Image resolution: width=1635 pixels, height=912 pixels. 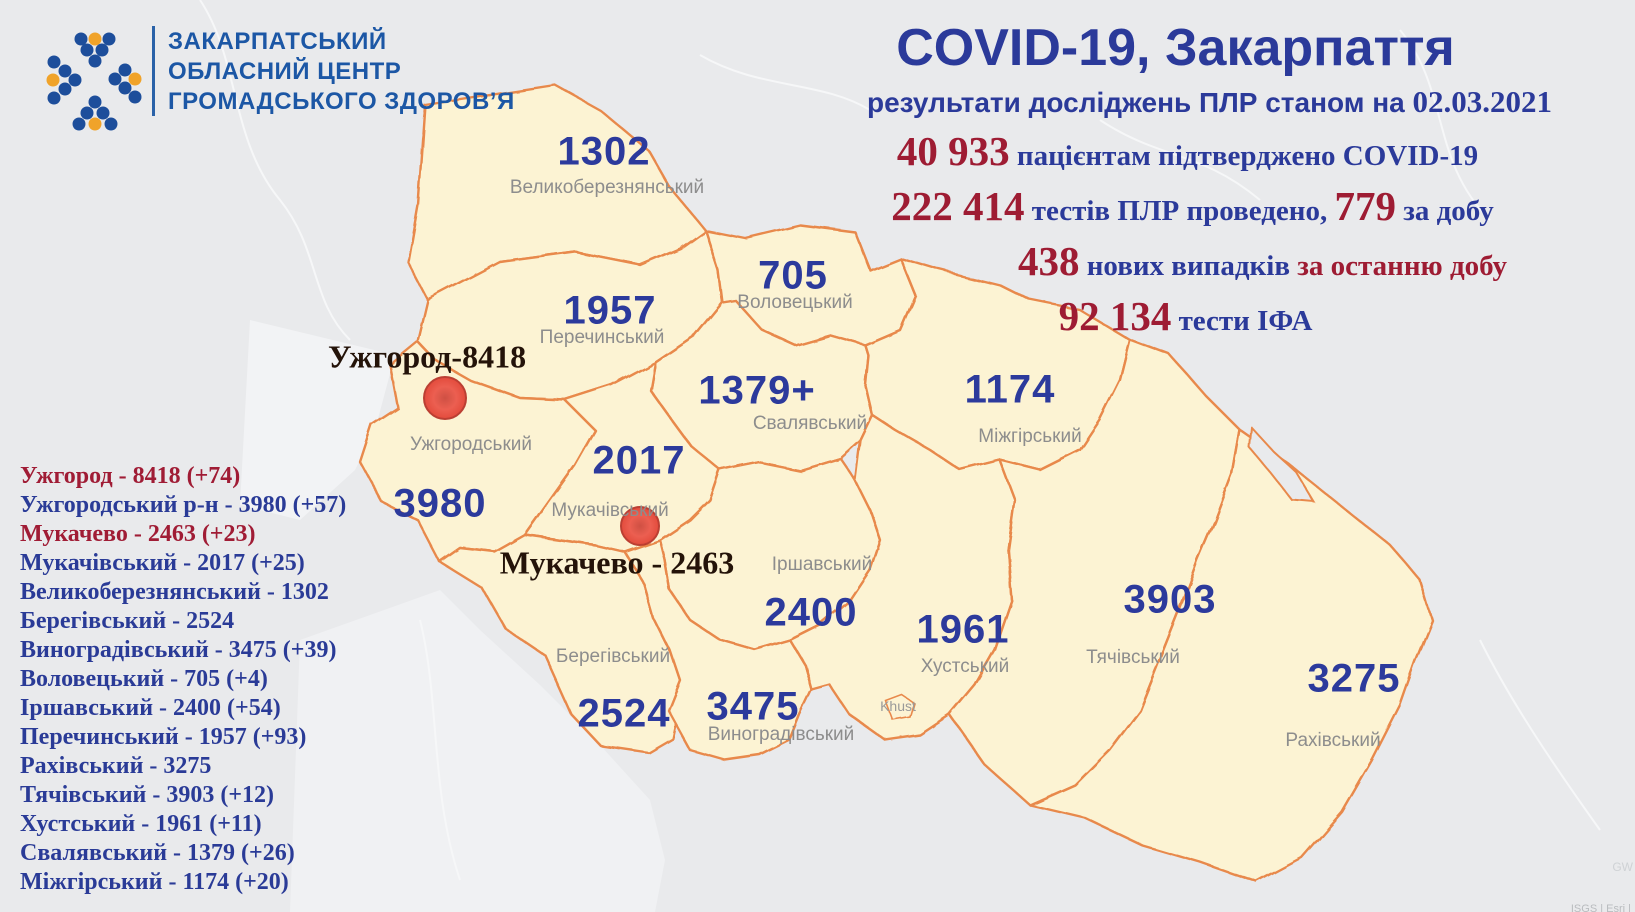 I want to click on stat-segment: за останню добу, so click(x=1402, y=266).